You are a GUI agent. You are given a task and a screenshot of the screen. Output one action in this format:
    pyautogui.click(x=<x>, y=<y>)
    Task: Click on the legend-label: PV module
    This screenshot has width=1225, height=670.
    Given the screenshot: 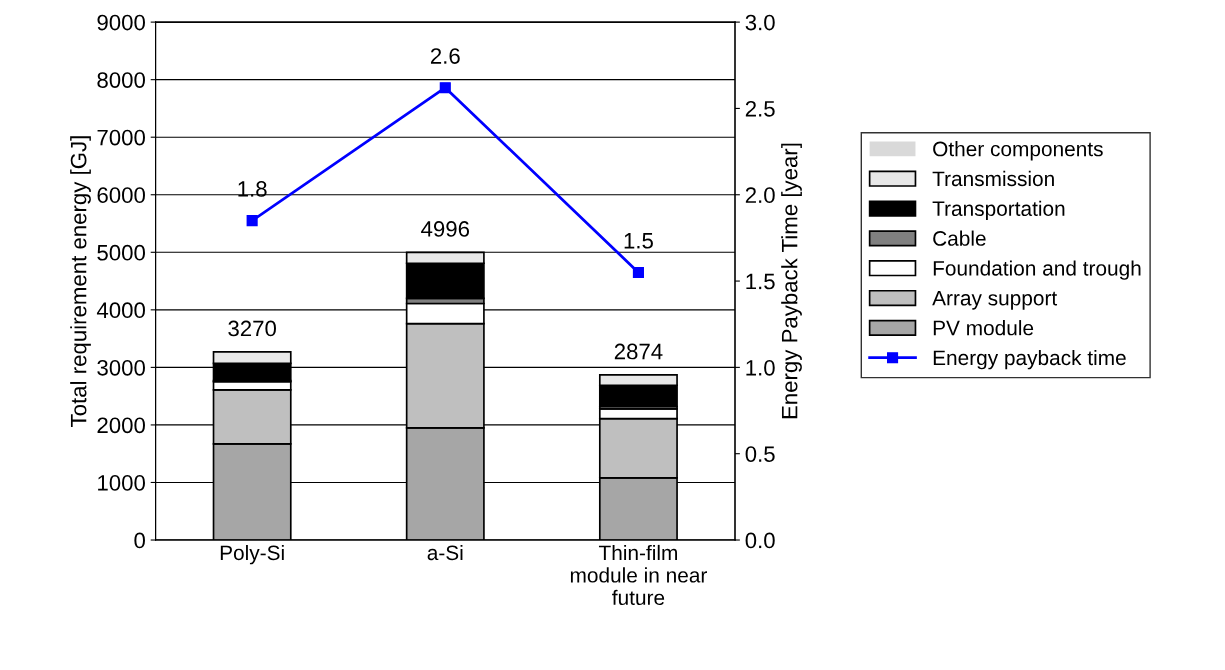 What is the action you would take?
    pyautogui.click(x=983, y=328)
    